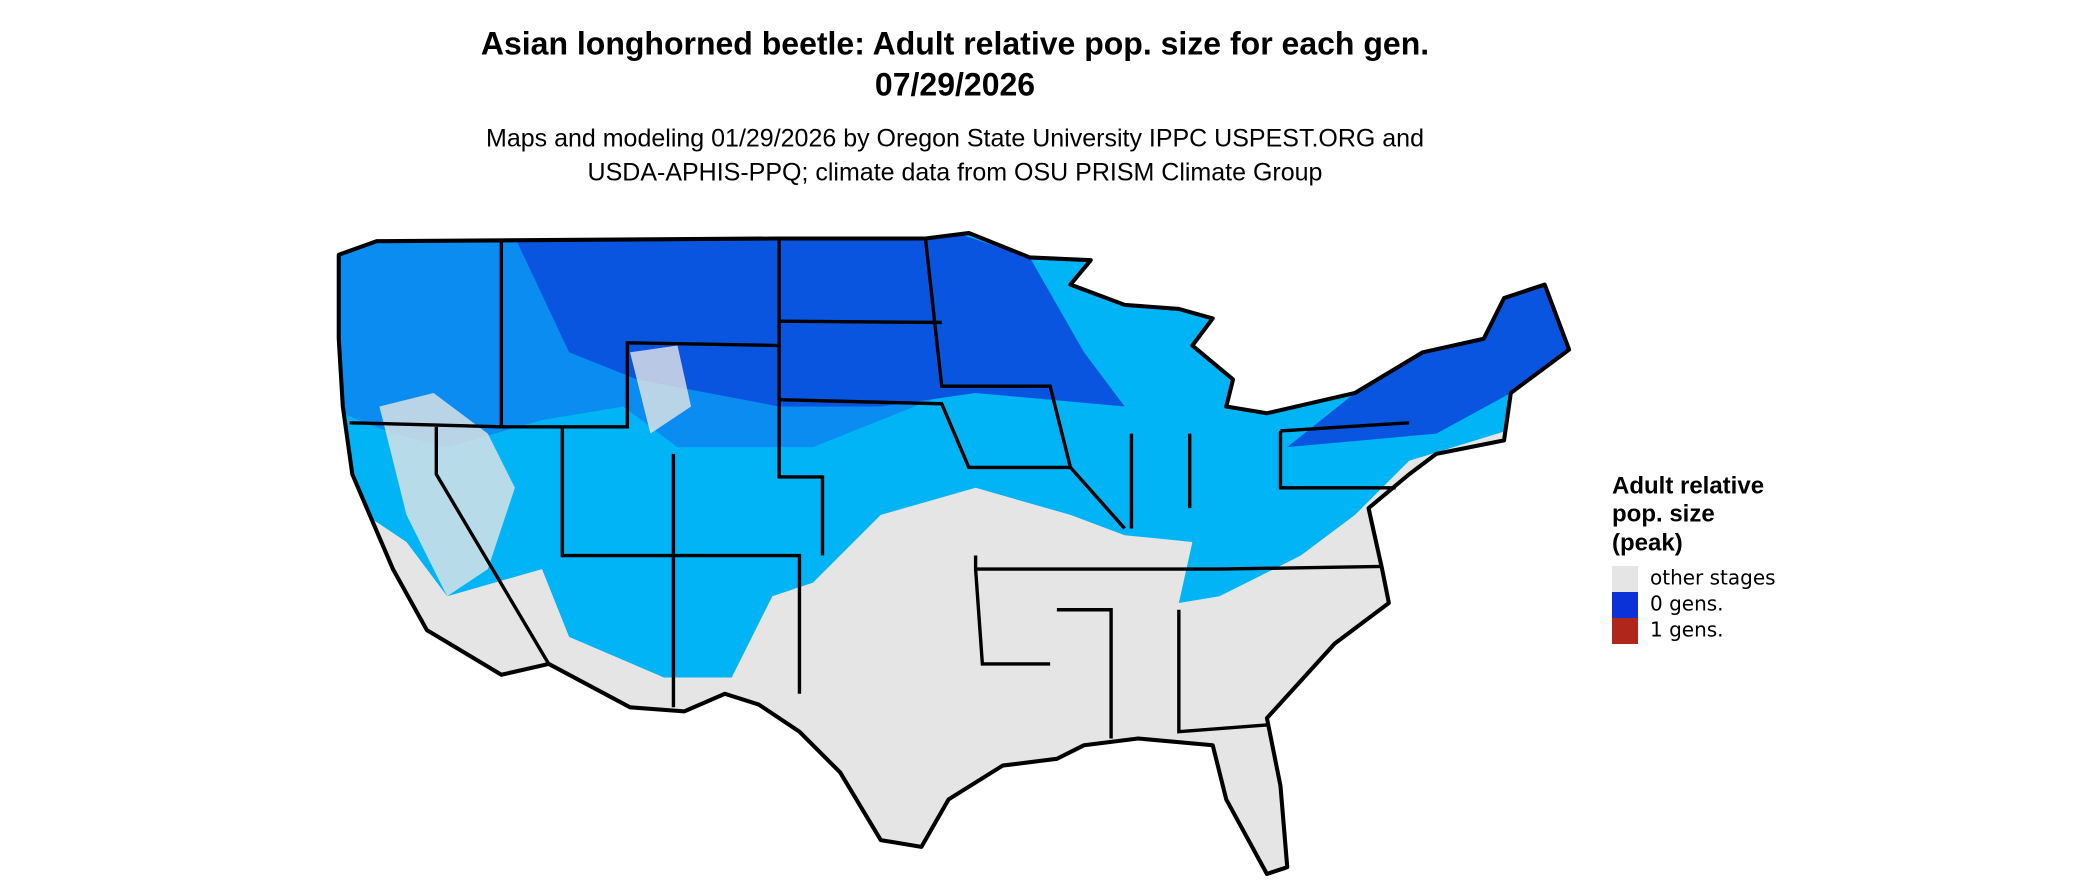  I want to click on legend-label: other stages, so click(1713, 578).